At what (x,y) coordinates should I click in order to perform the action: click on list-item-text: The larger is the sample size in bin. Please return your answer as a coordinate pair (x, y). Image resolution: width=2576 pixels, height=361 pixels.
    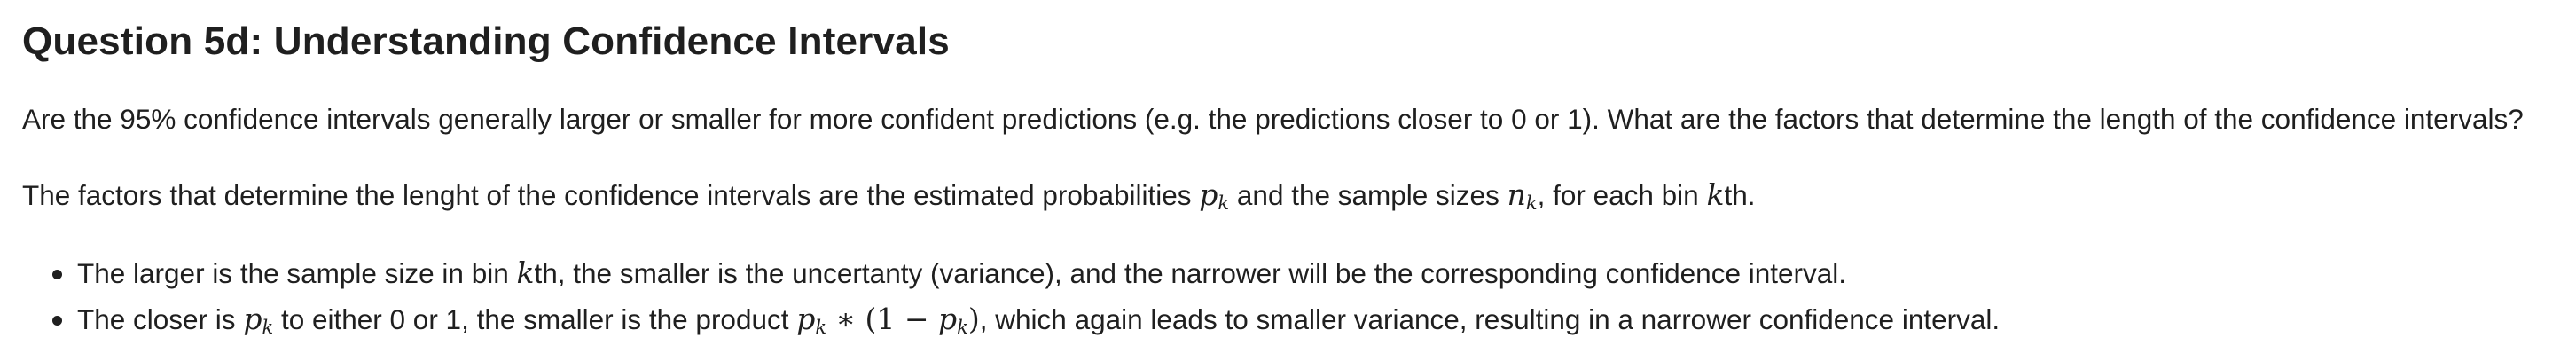
    Looking at the image, I should click on (293, 273).